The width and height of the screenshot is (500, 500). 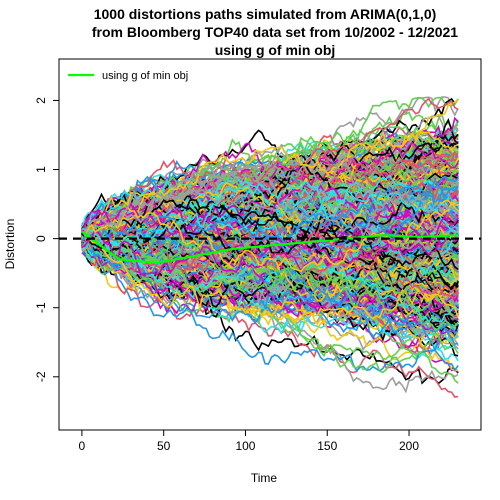 I want to click on legend-entry-label: using g of min obj, so click(x=145, y=76).